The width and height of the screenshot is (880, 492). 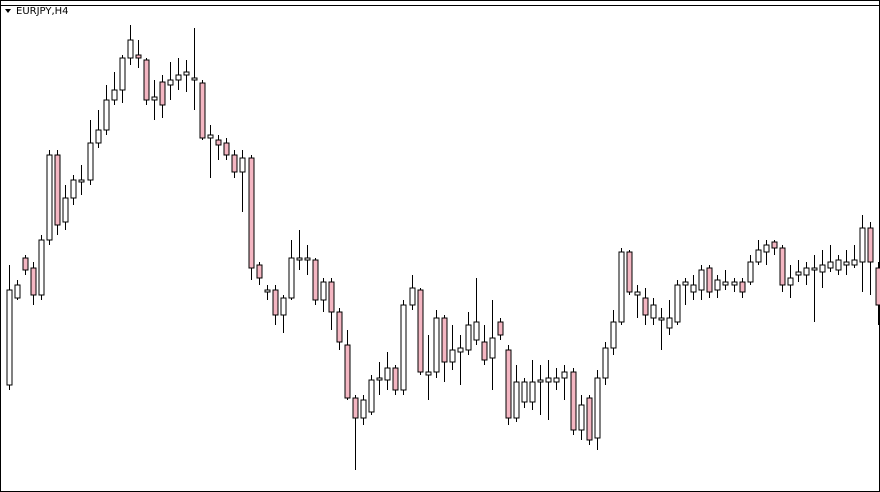 What do you see at coordinates (42, 11) in the screenshot?
I see `chart-title: EURJPY,H4` at bounding box center [42, 11].